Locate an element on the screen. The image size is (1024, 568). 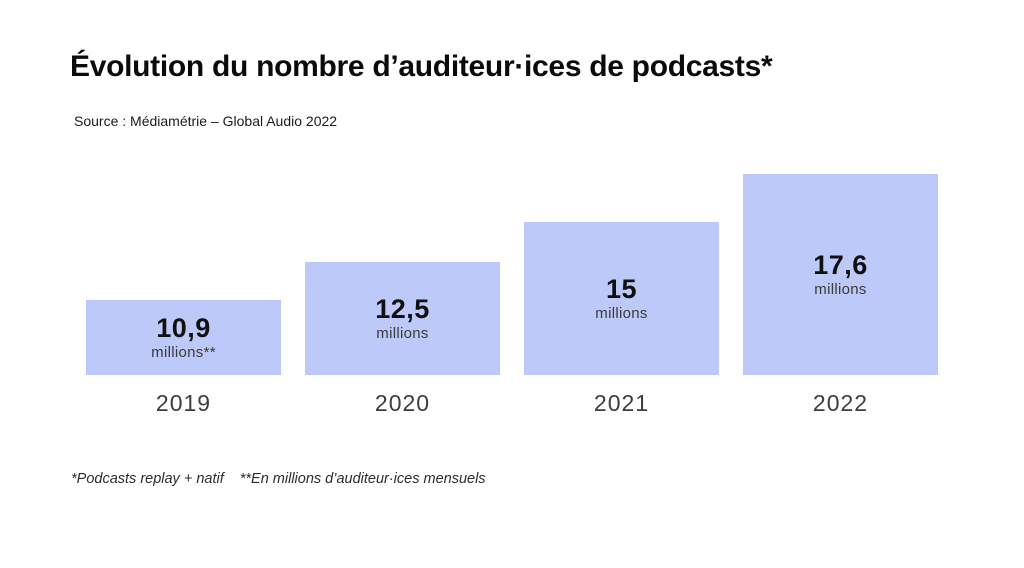
bar-group-2019: 10,9 millions** 2019 is located at coordinates (183, 358).